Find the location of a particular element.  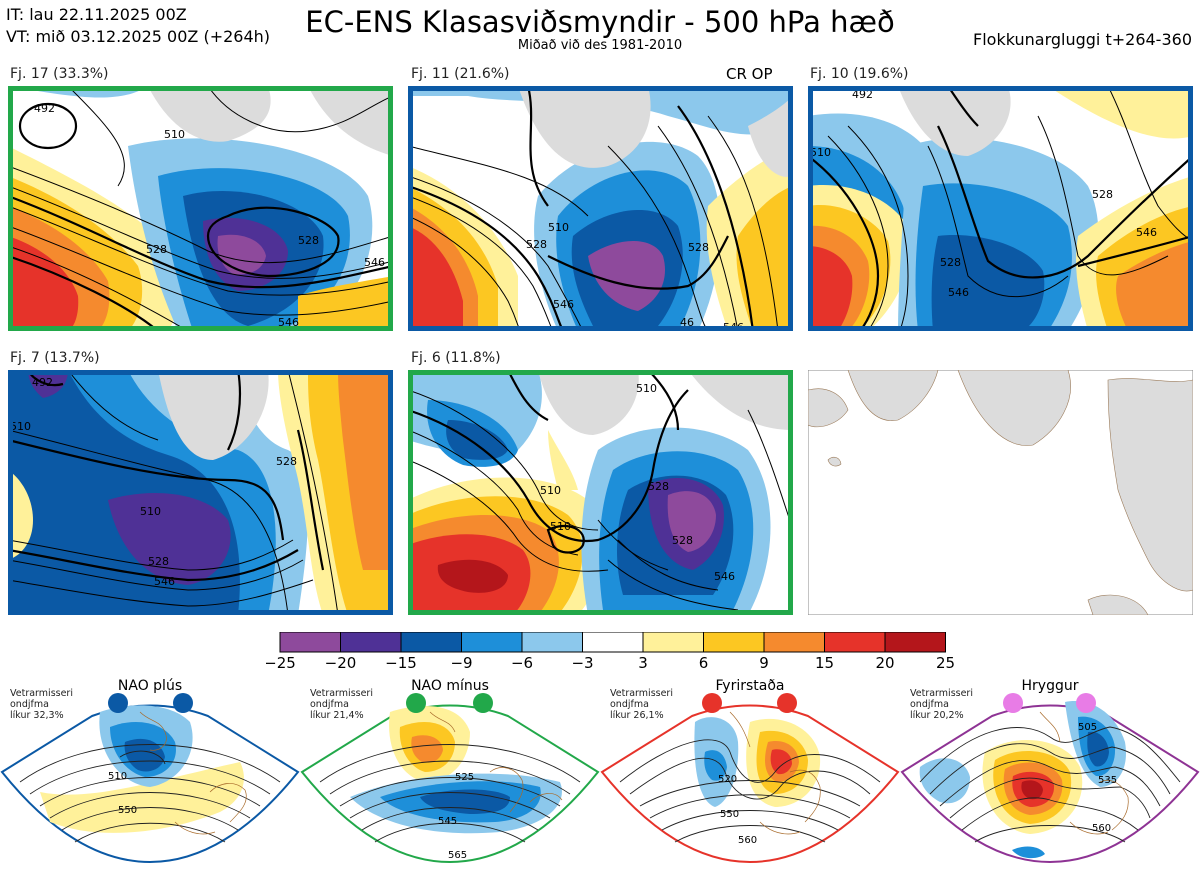

cluster-map-5: 510 510 510 528 528 546 is located at coordinates (600, 492).